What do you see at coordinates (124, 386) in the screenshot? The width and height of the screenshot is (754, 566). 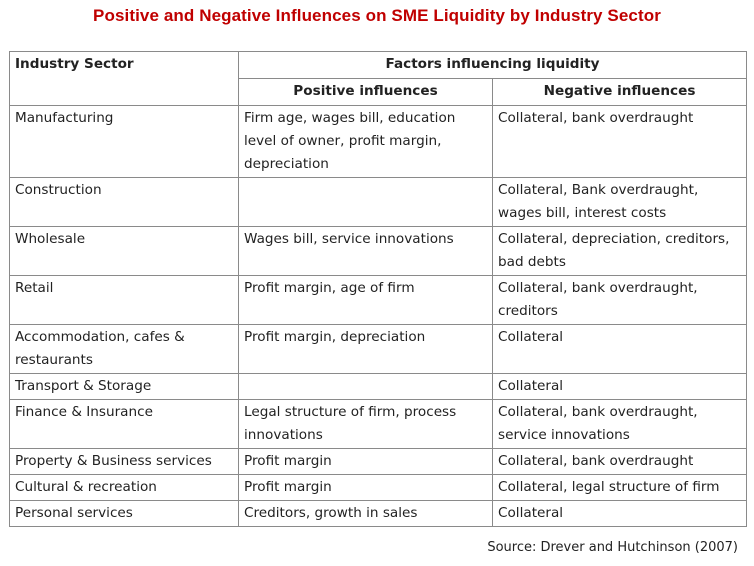 I see `sector-cell: Transport & Storage` at bounding box center [124, 386].